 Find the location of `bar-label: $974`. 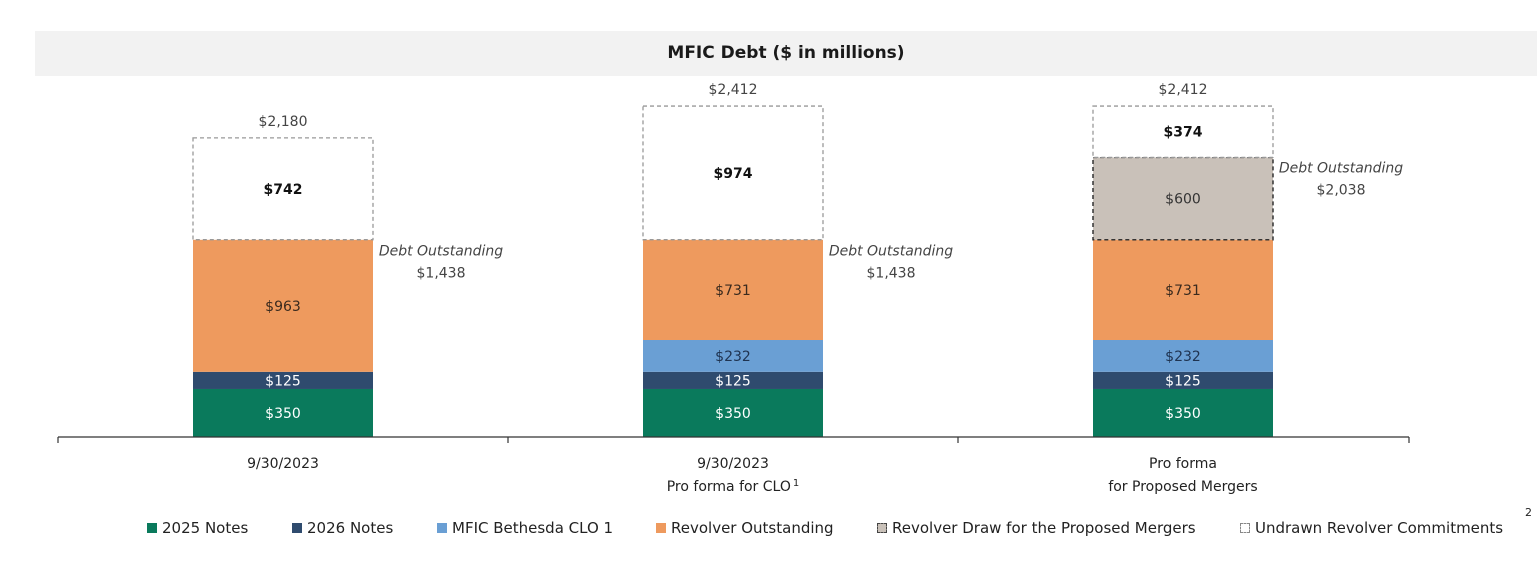

bar-label: $974 is located at coordinates (733, 174).